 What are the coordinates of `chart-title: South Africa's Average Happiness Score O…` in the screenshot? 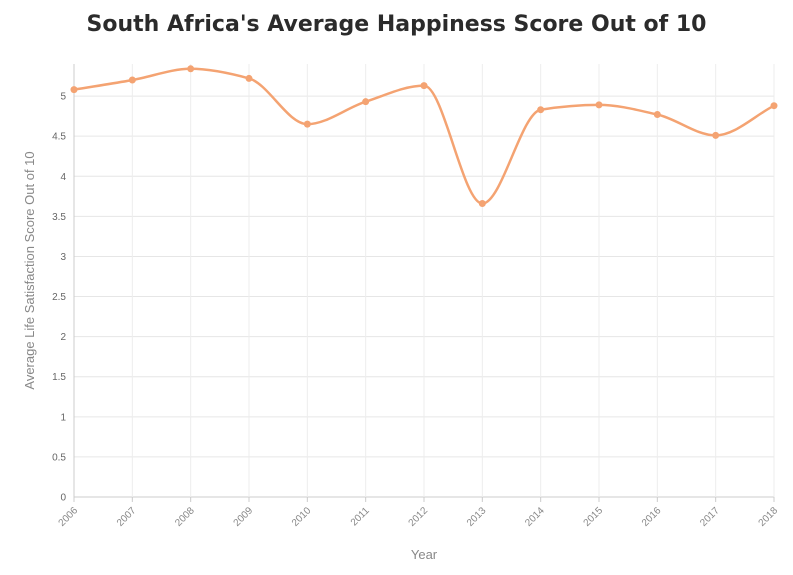 It's located at (396, 24).